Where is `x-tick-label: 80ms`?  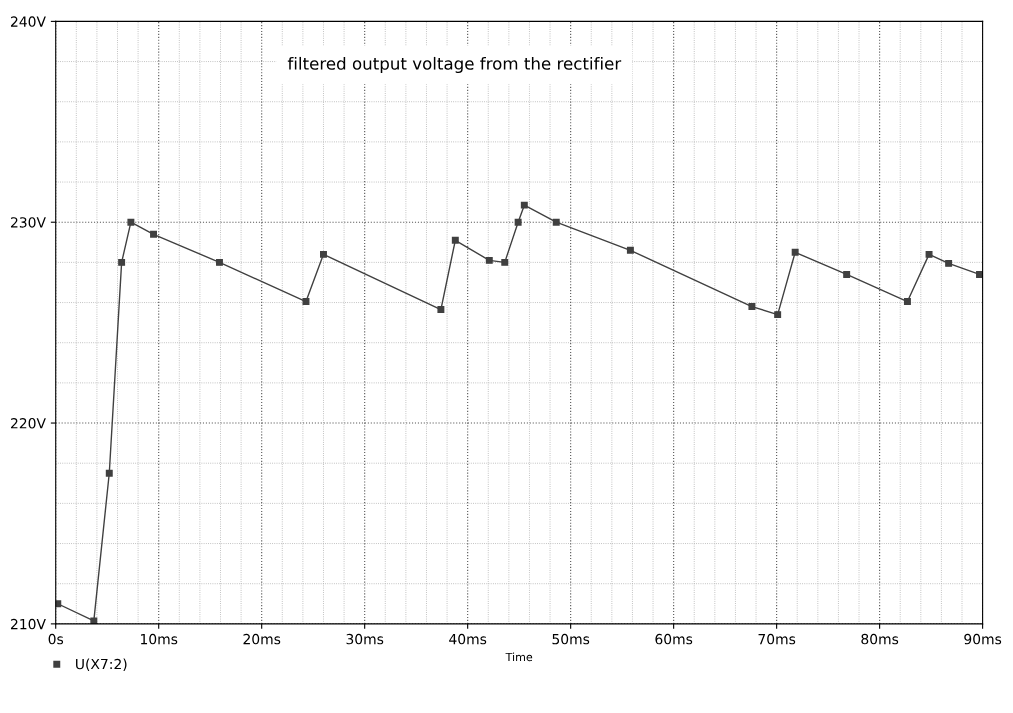 x-tick-label: 80ms is located at coordinates (880, 639).